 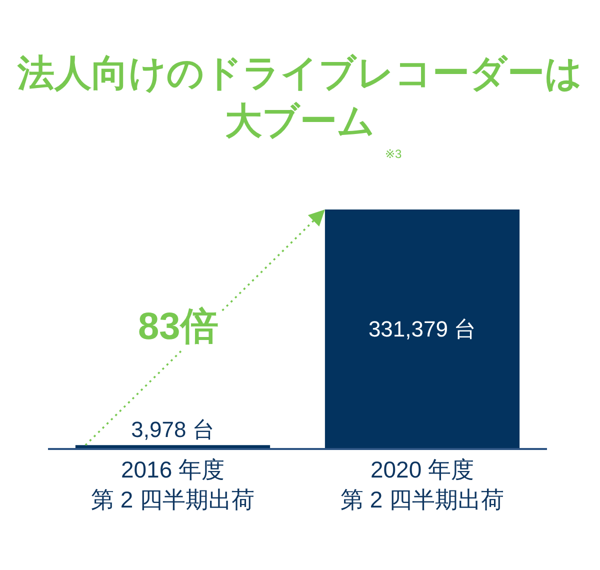 I want to click on text: ※3, so click(x=393, y=154).